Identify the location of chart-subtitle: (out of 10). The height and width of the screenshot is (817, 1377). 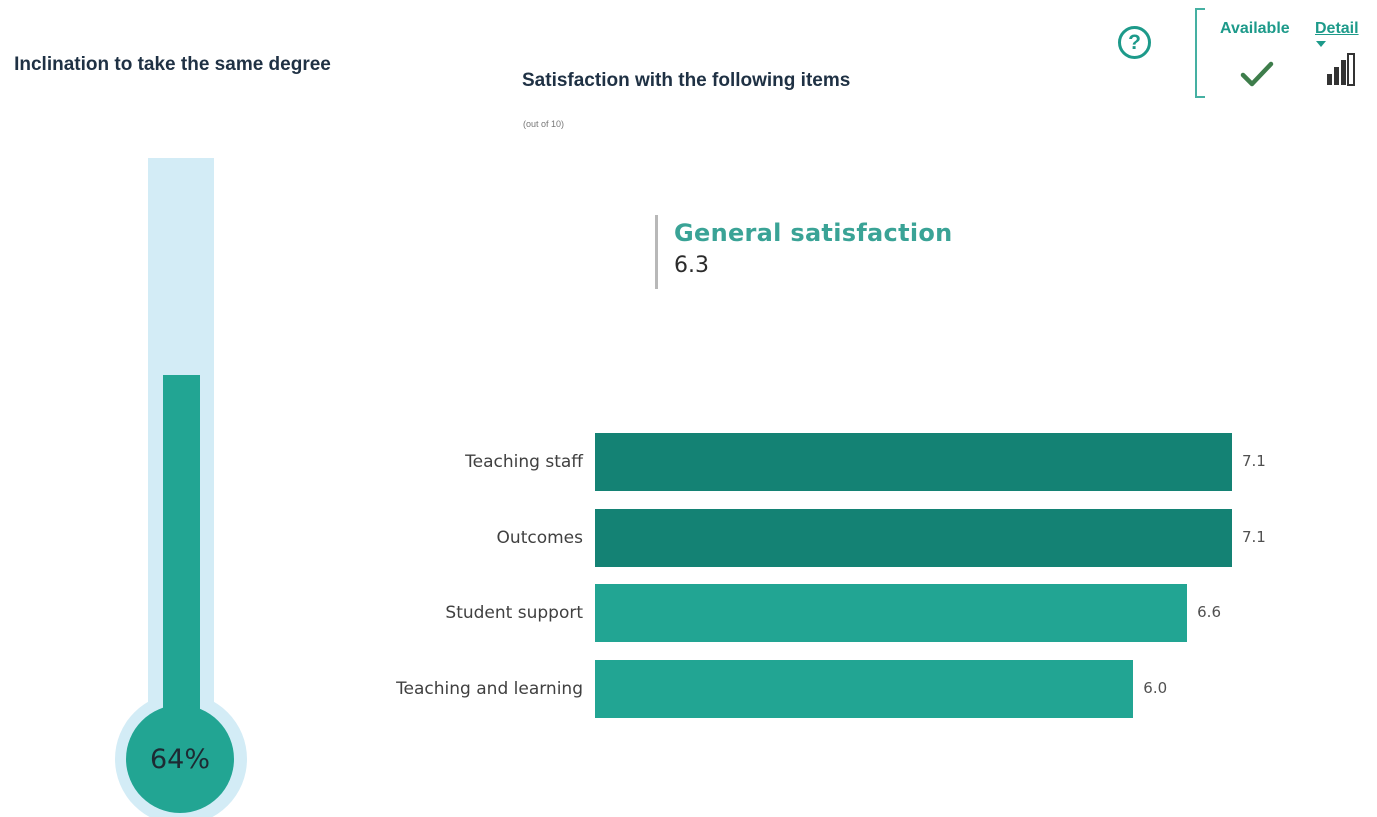
(544, 124).